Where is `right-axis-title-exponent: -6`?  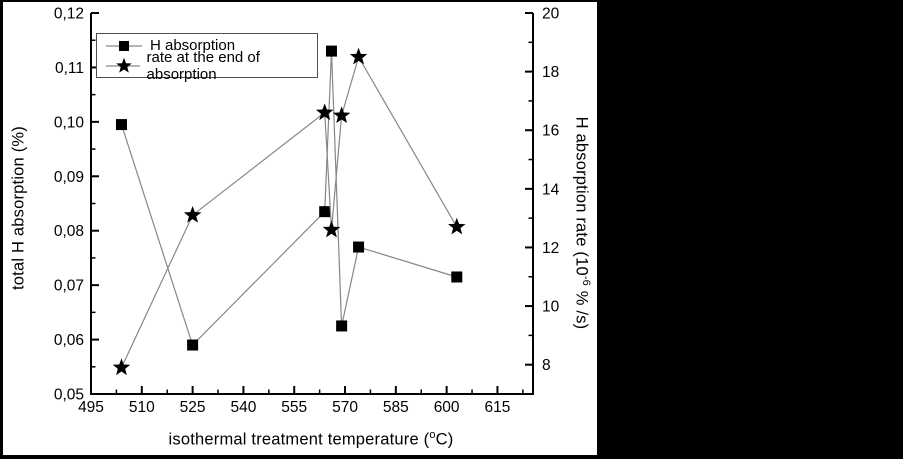 right-axis-title-exponent: -6 is located at coordinates (586, 281).